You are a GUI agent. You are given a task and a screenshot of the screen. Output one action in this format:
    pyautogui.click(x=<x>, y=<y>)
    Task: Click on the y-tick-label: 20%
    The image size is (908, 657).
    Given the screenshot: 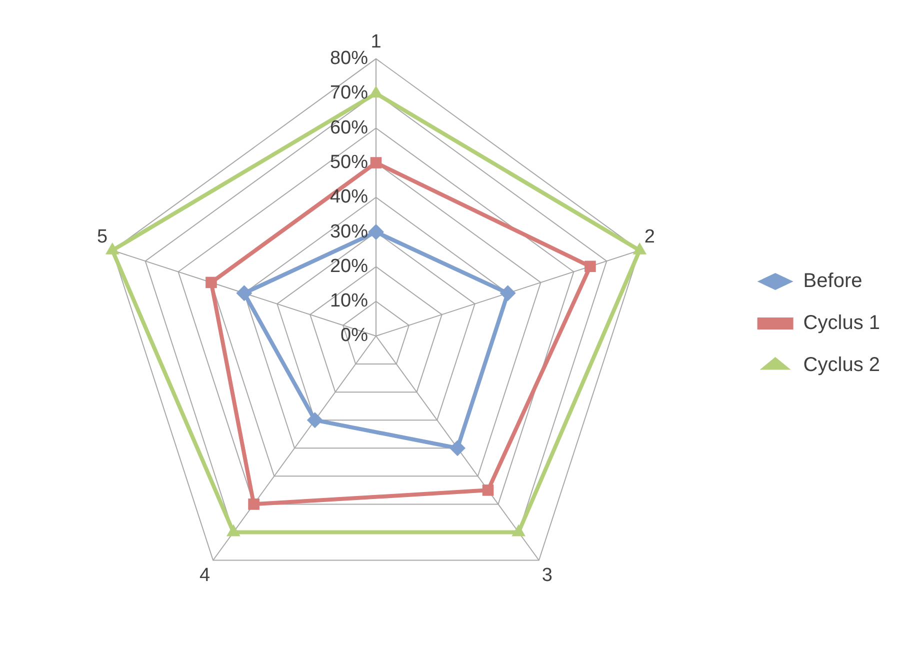 What is the action you would take?
    pyautogui.click(x=349, y=266)
    